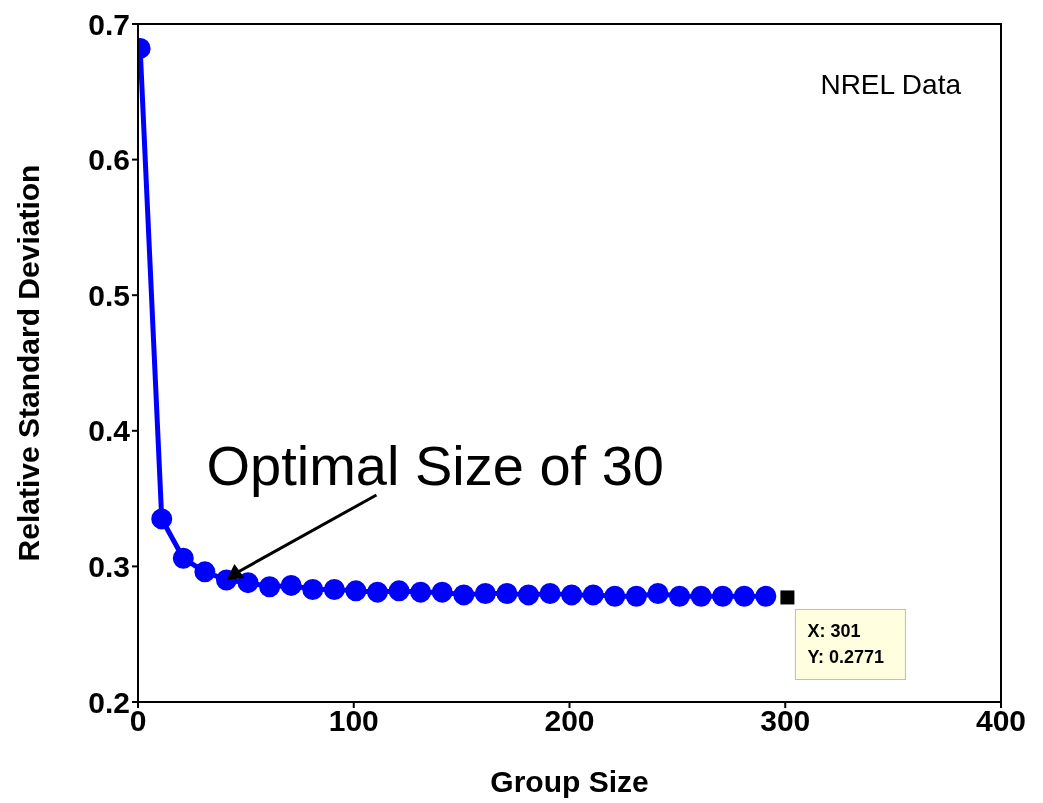  Describe the element at coordinates (109, 24) in the screenshot. I see `y-tick-label: 0.7` at that location.